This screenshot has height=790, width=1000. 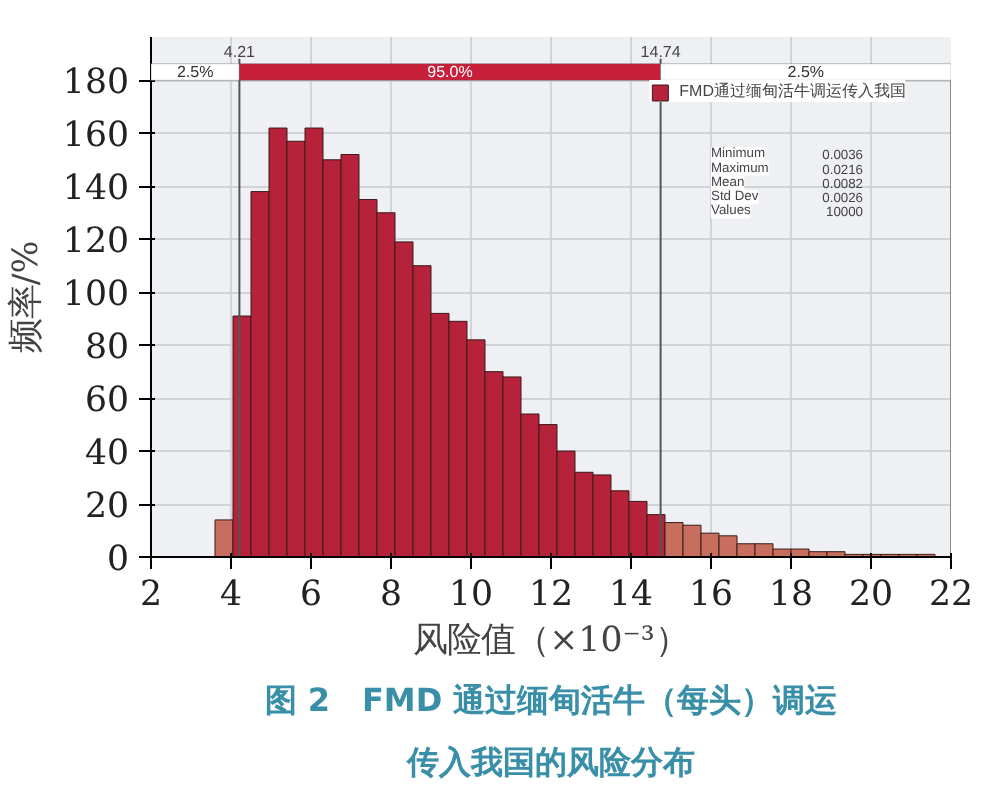 What do you see at coordinates (311, 595) in the screenshot?
I see `x-tick-label: 6` at bounding box center [311, 595].